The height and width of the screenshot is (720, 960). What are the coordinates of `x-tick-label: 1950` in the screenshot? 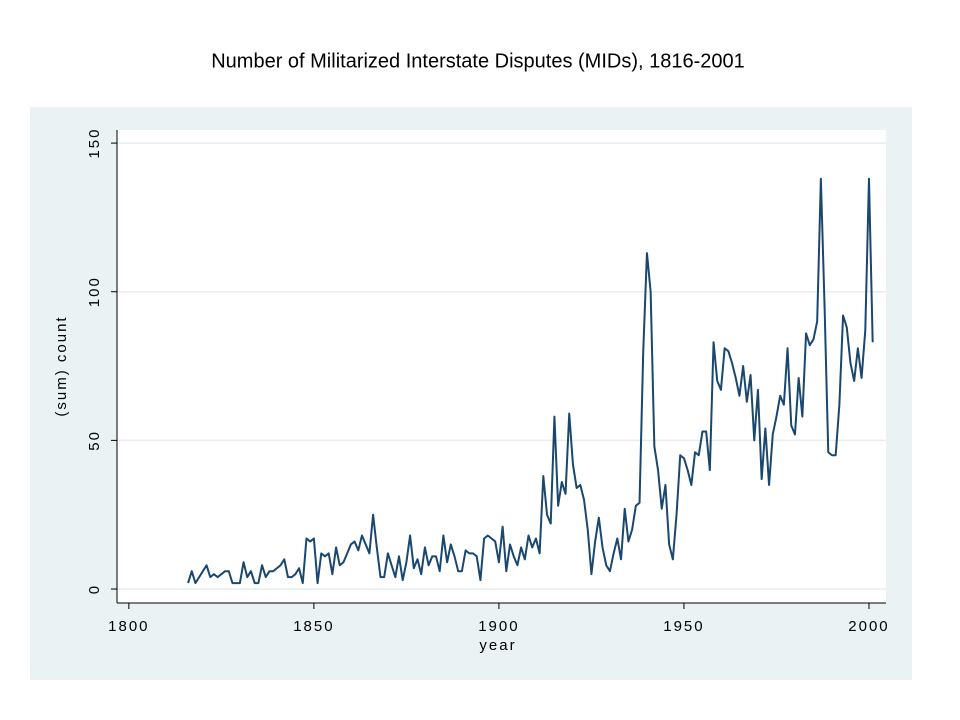 It's located at (683, 626).